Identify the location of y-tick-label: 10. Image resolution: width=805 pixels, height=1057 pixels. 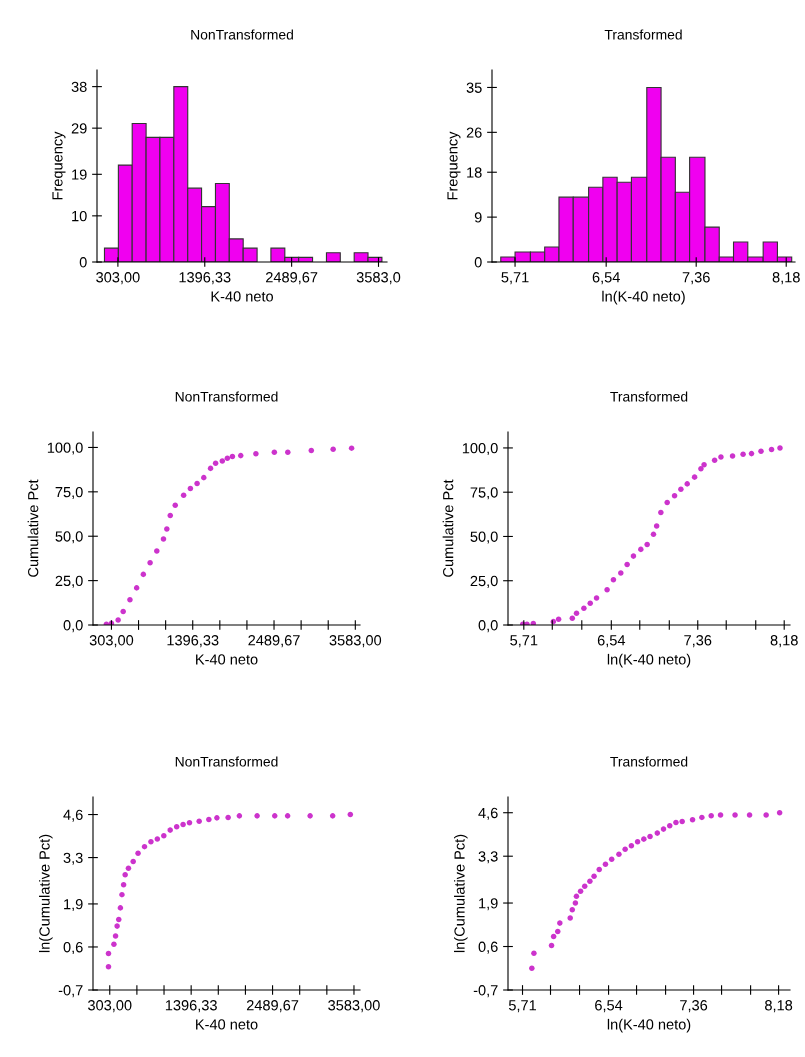
(79, 216).